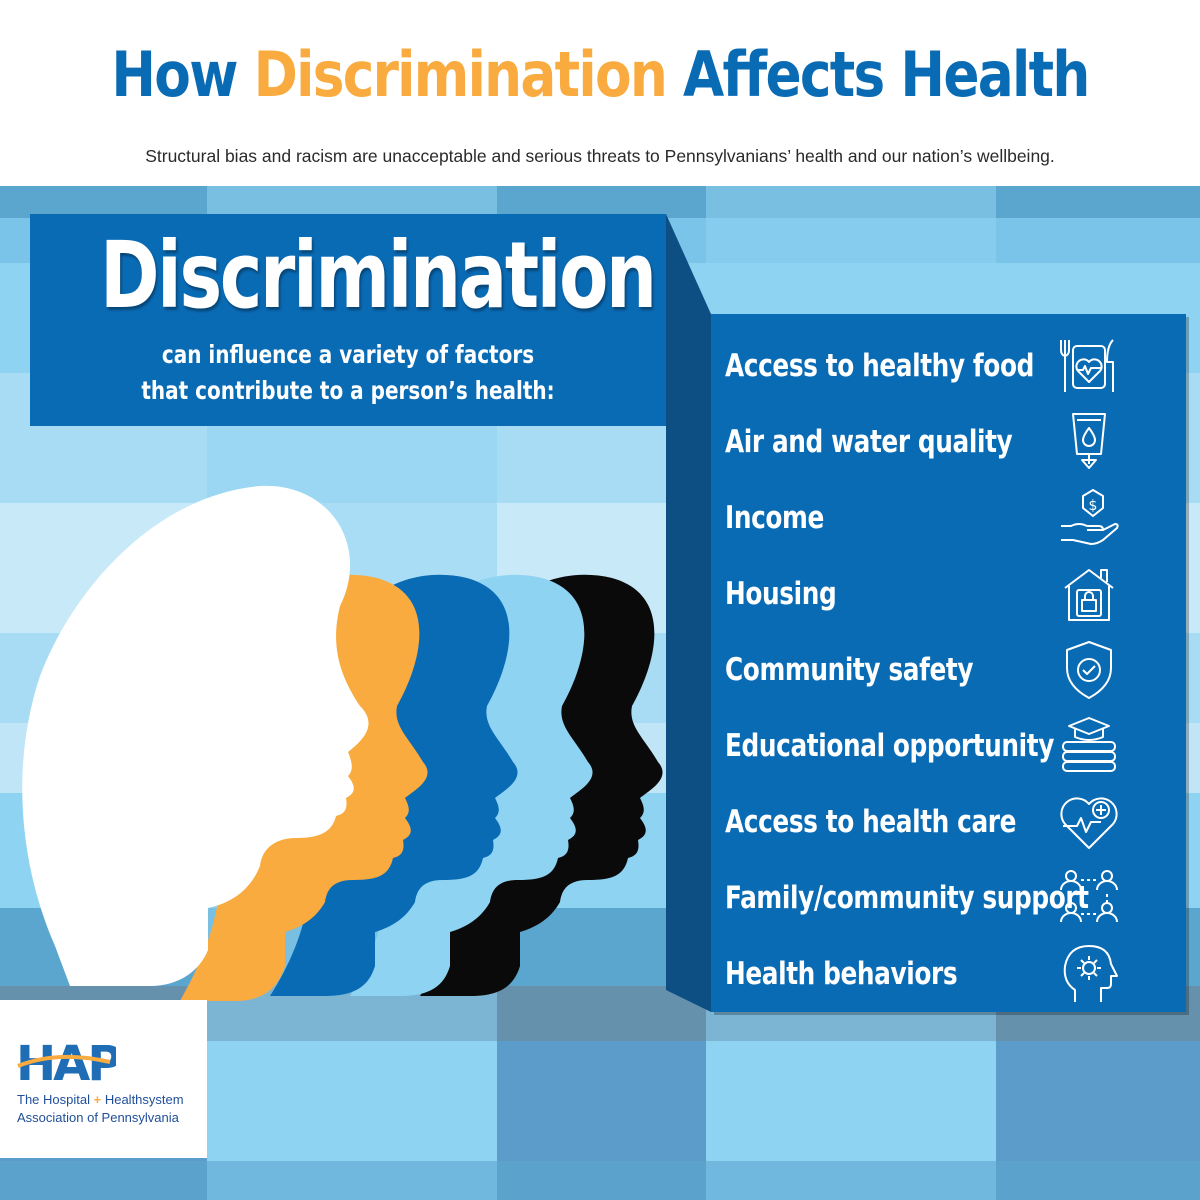 Image resolution: width=1200 pixels, height=1200 pixels. I want to click on factor-label: Income, so click(774, 518).